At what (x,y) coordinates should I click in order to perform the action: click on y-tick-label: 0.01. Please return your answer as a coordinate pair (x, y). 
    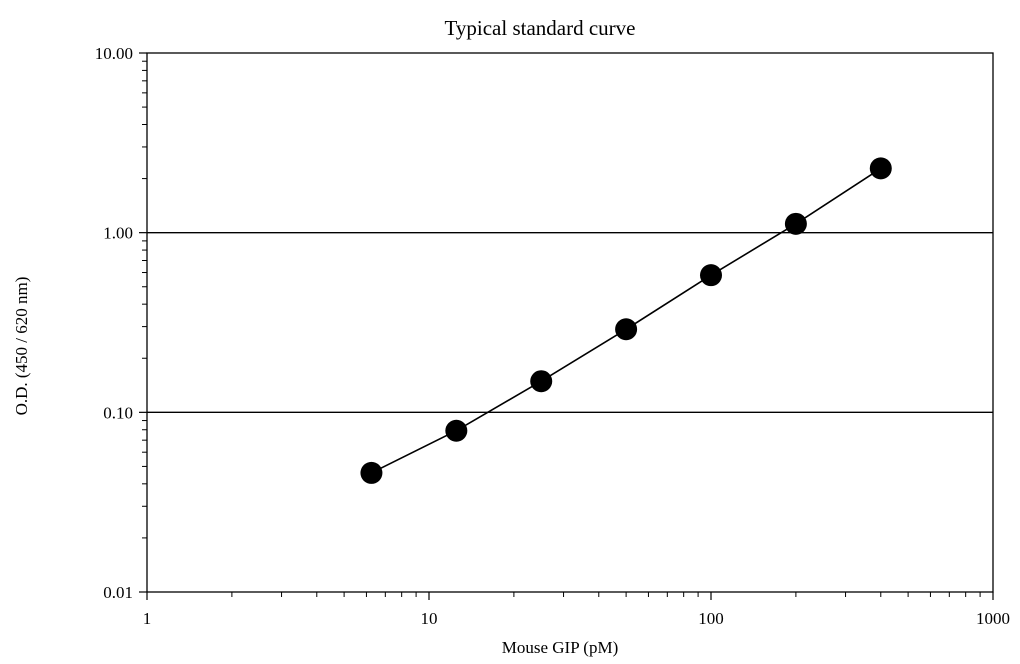
    Looking at the image, I should click on (118, 592).